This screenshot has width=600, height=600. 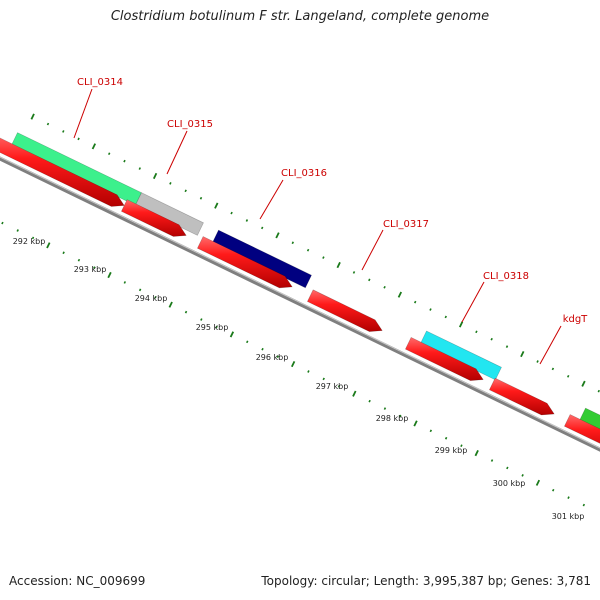 What do you see at coordinates (589, 419) in the screenshot?
I see `feature-kdgt` at bounding box center [589, 419].